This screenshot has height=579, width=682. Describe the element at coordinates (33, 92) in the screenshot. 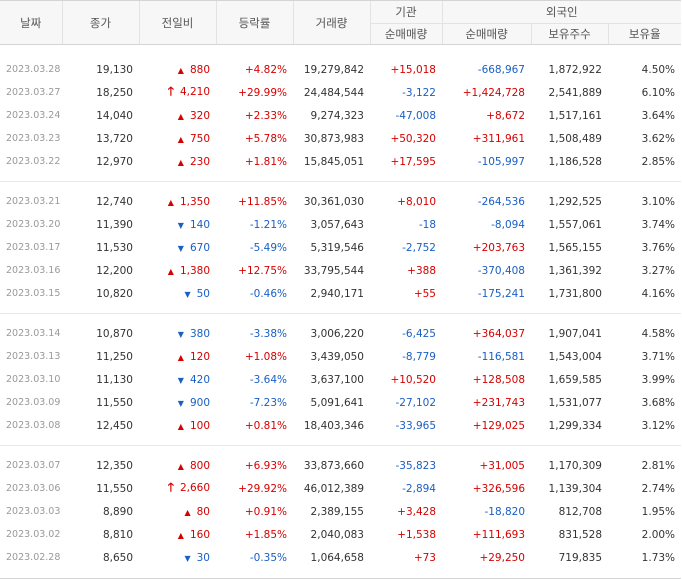

I see `date-cell: 2023.03.27` at that location.